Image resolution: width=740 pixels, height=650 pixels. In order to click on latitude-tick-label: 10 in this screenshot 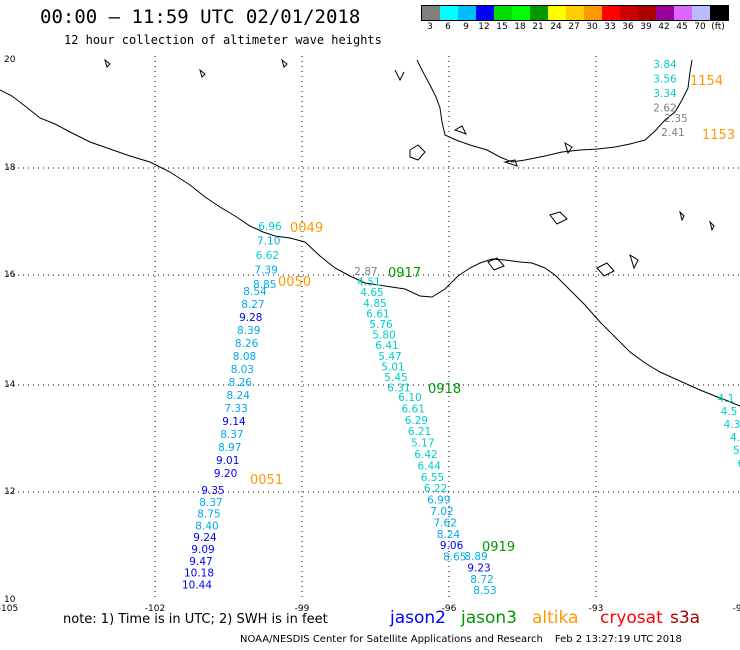, I will do `click(10, 600)`.